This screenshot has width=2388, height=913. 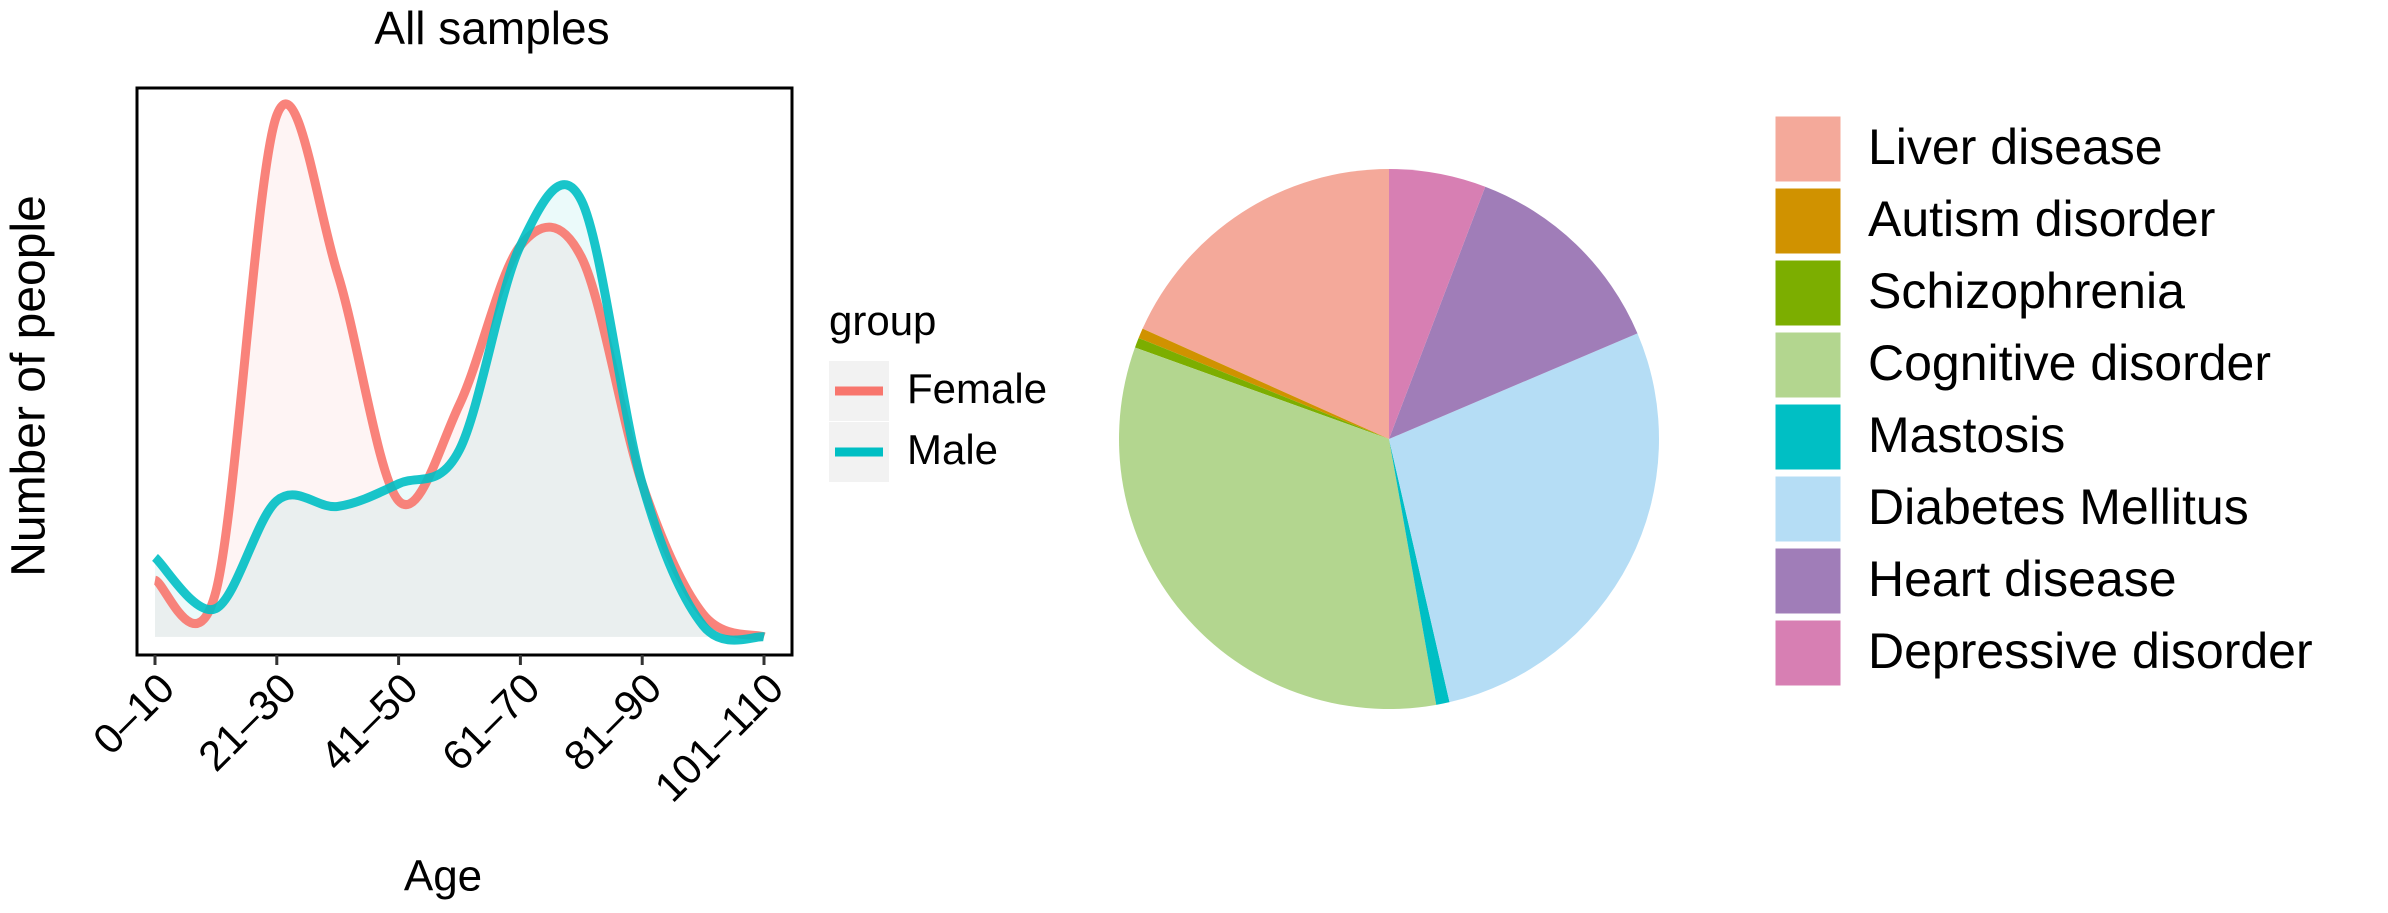 I want to click on legend-label: Liver disease, so click(x=2015, y=147).